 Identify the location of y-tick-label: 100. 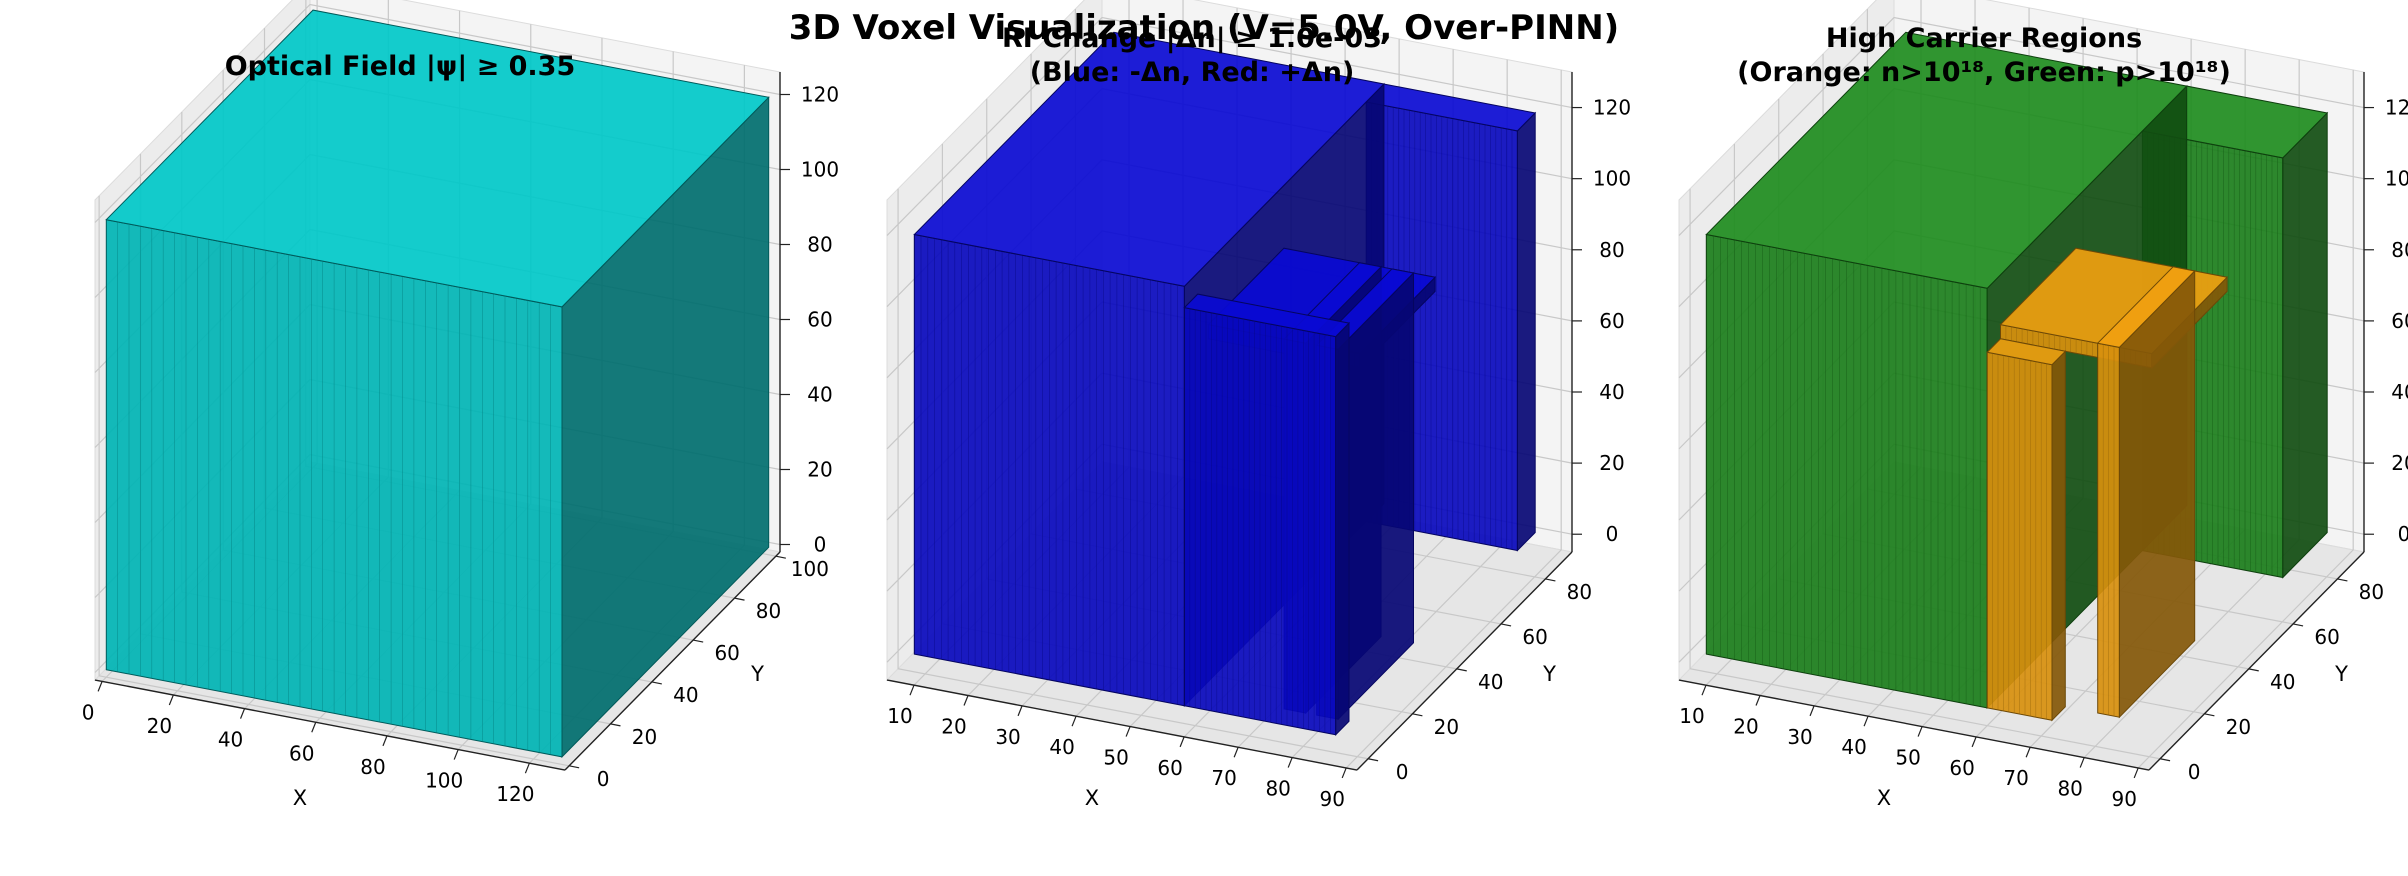
(810, 569).